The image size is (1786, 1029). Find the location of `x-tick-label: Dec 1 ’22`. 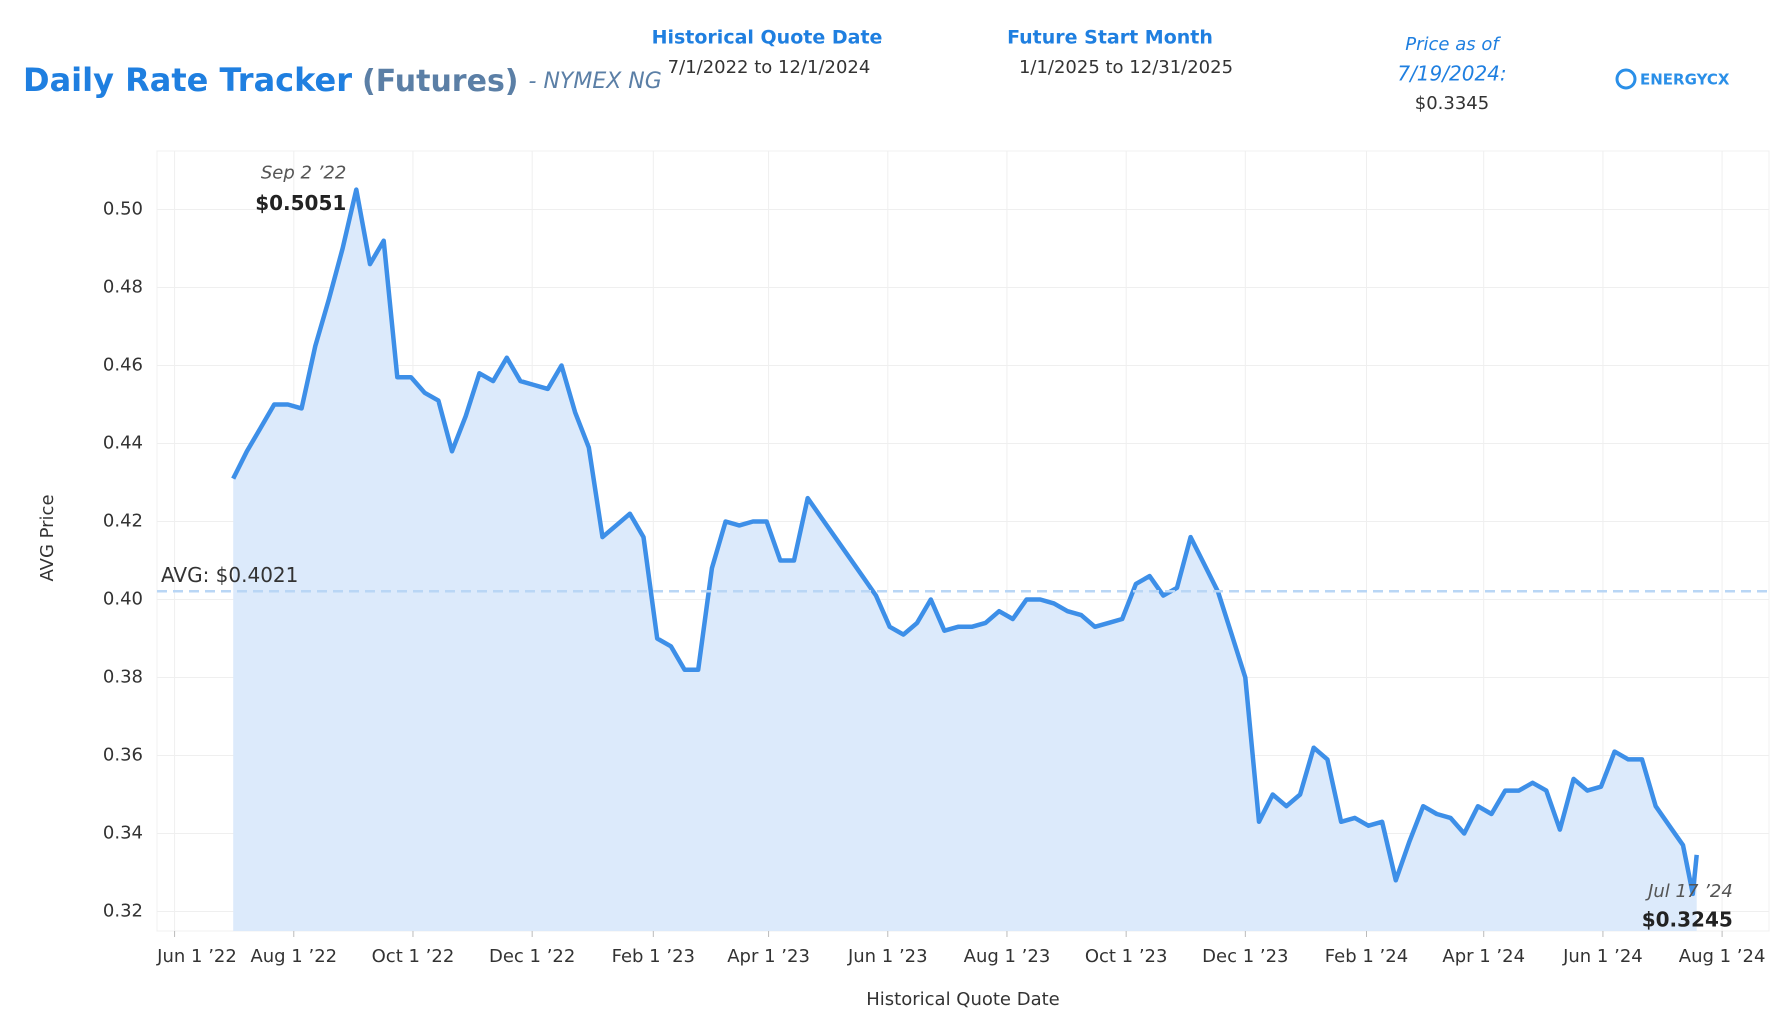

x-tick-label: Dec 1 ’22 is located at coordinates (532, 956).